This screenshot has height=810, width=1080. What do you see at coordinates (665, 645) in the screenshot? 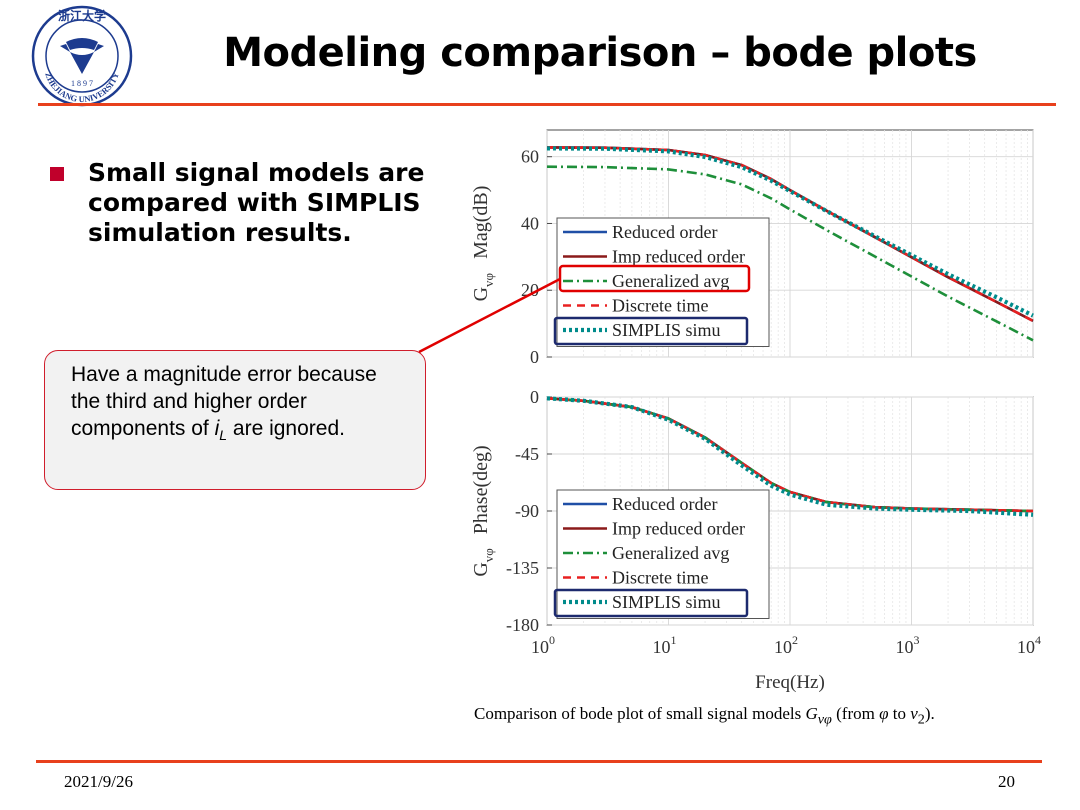
I see `x-tick-label: 10¹` at bounding box center [665, 645].